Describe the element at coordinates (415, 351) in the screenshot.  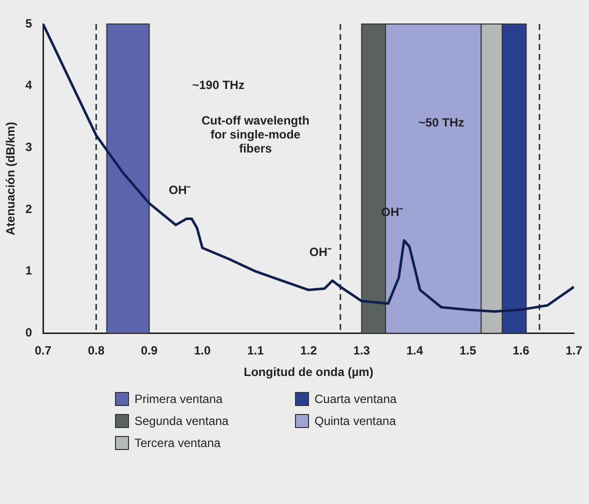
I see `x-tick-label: 1.4` at that location.